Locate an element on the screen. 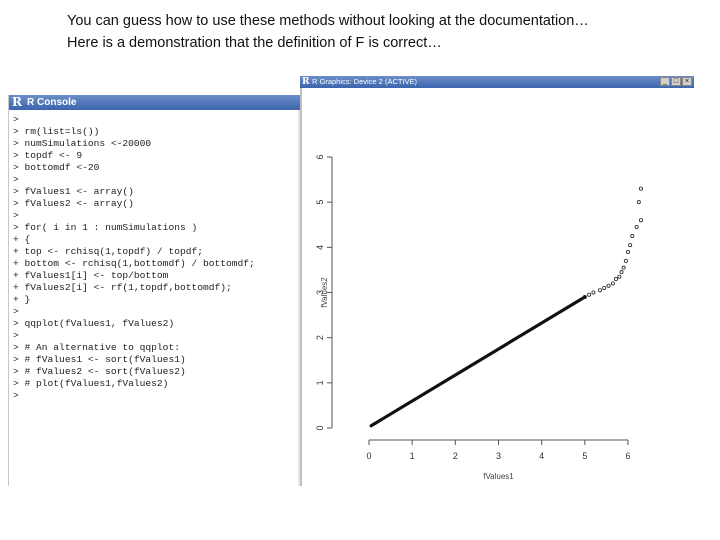 This screenshot has height=540, width=720. console-line: > # An alternative to qqplot: is located at coordinates (96, 347).